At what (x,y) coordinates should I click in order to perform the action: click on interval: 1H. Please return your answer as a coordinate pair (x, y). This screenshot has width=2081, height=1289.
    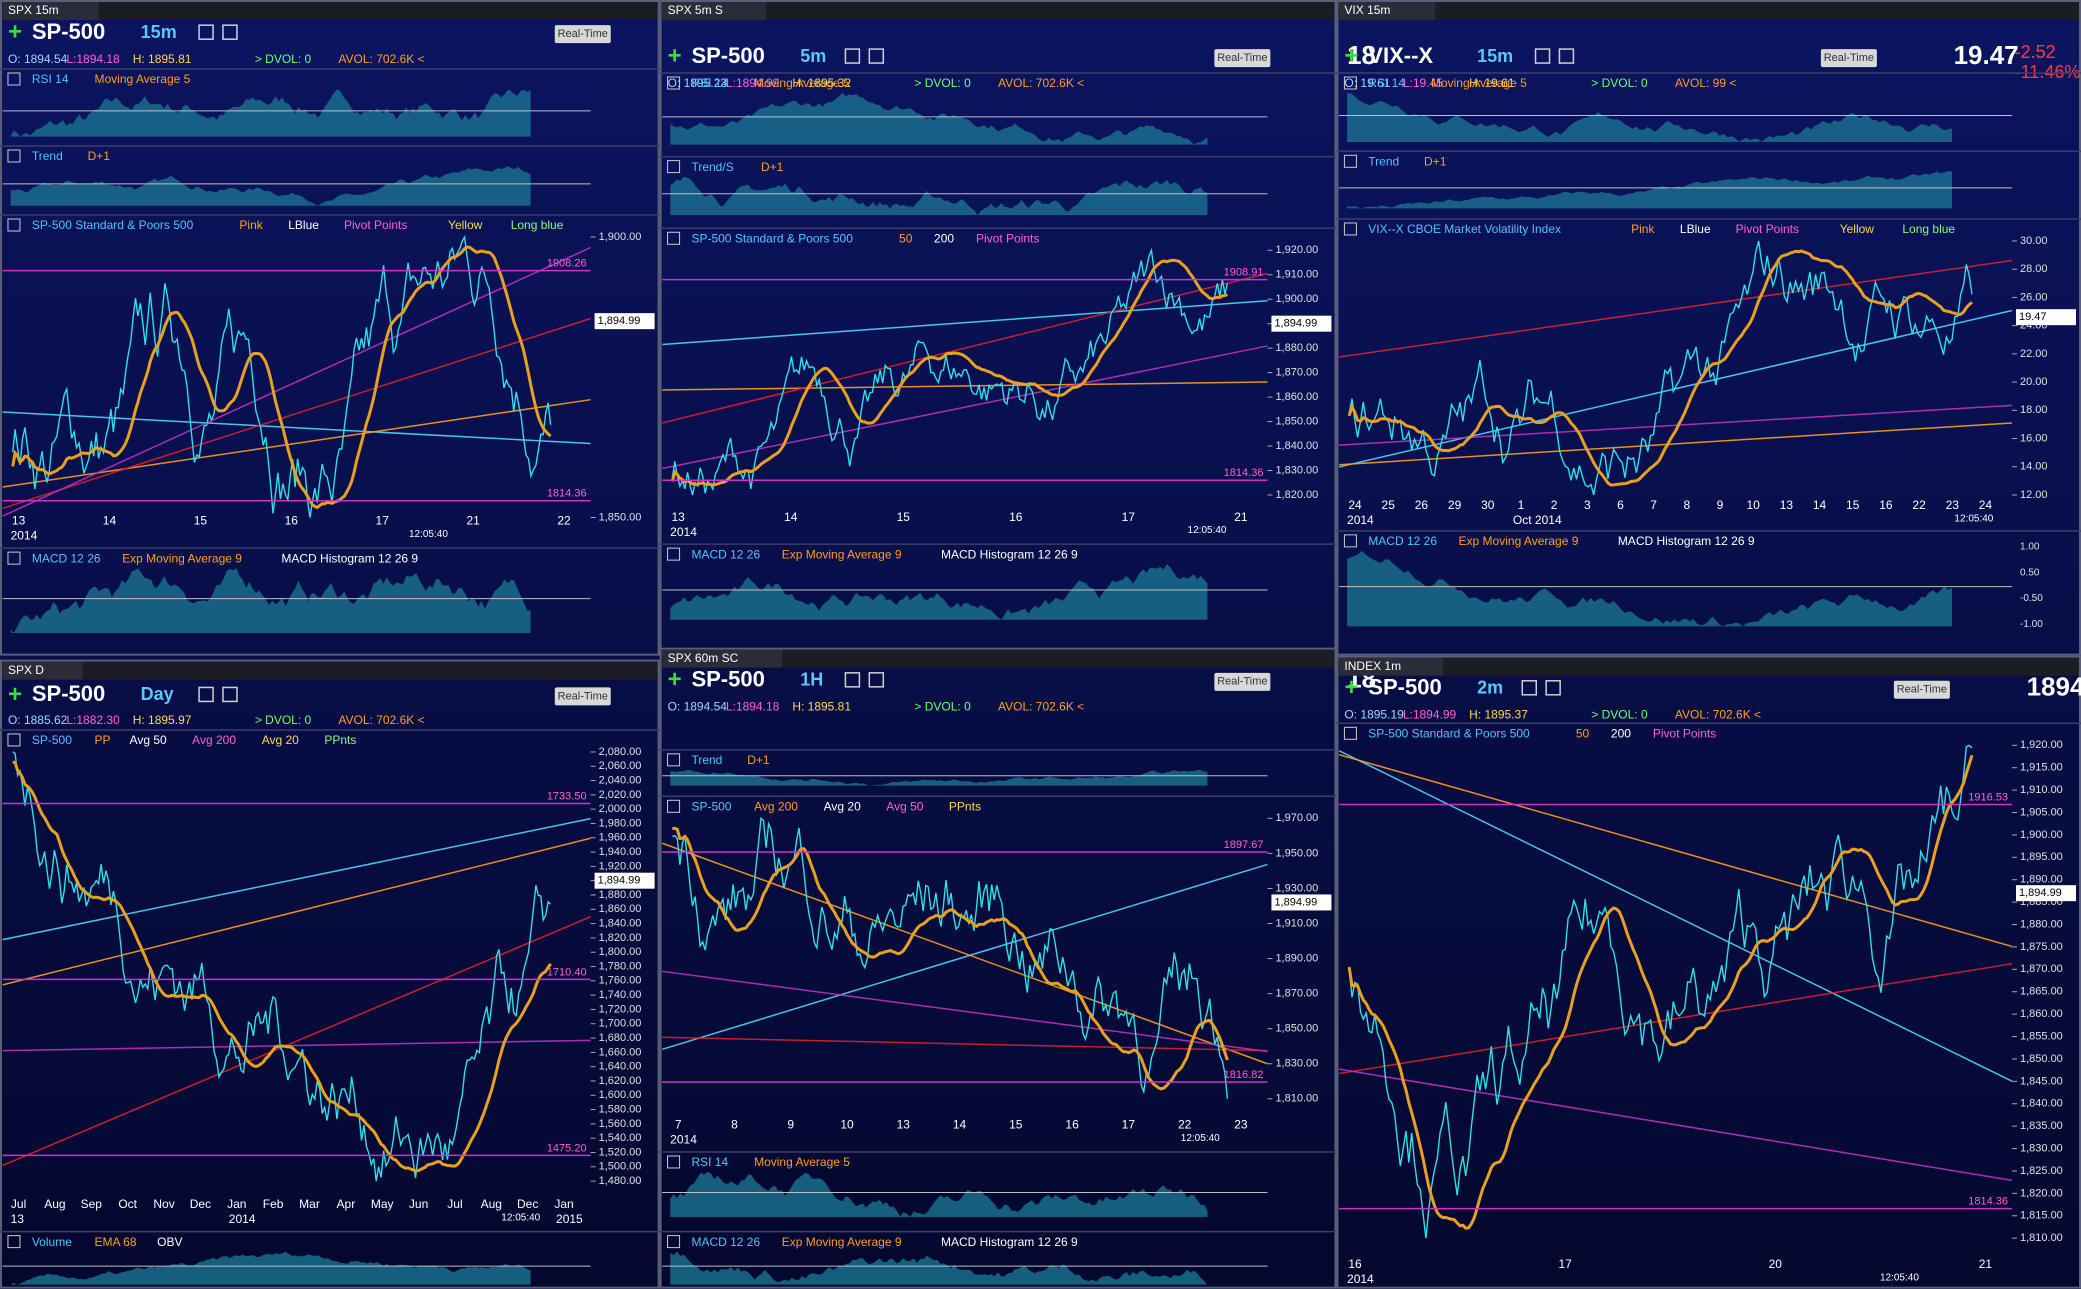
    Looking at the image, I should click on (811, 680).